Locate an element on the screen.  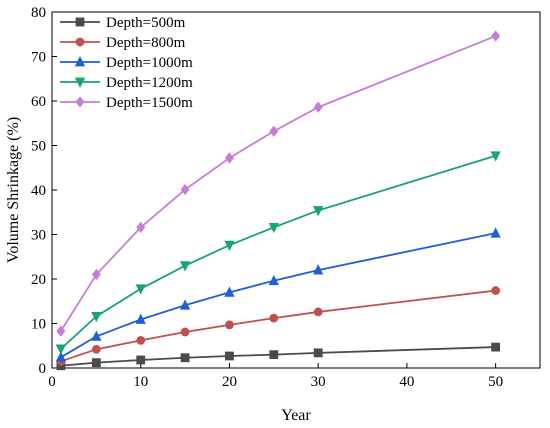
y-tick-label: 70 is located at coordinates (38, 58).